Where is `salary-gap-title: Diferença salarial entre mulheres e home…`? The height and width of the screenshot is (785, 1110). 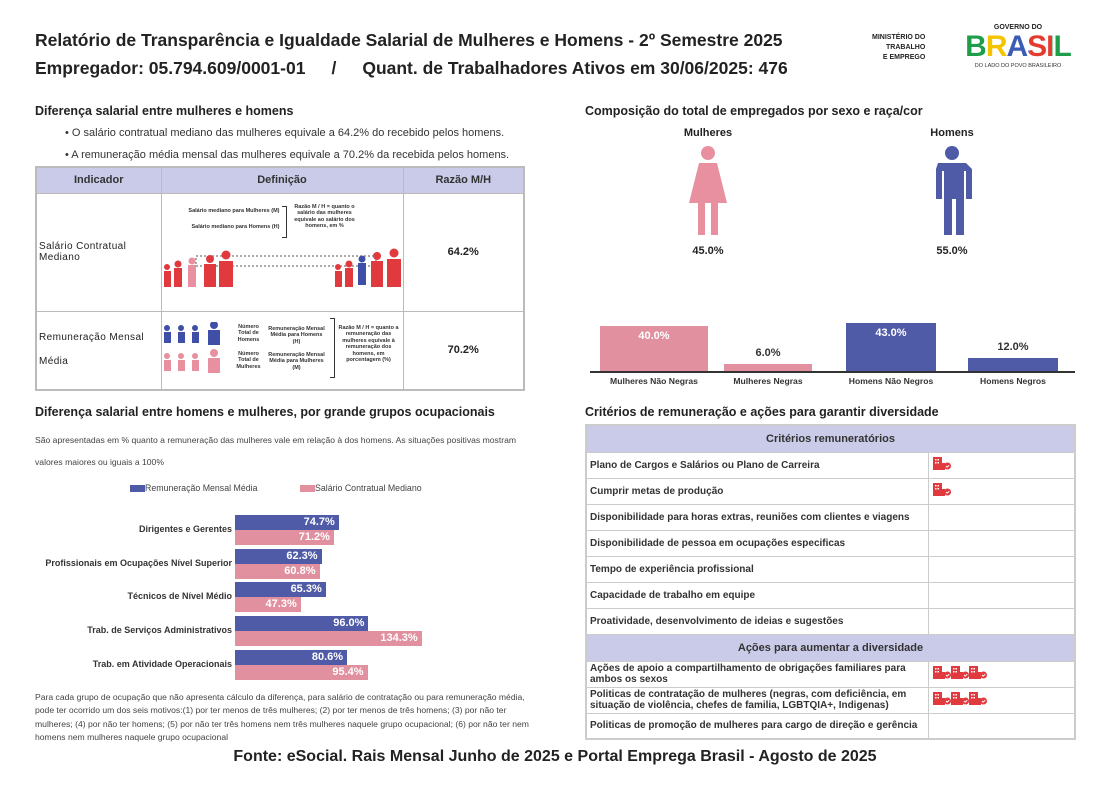 salary-gap-title: Diferença salarial entre mulheres e home… is located at coordinates (164, 111).